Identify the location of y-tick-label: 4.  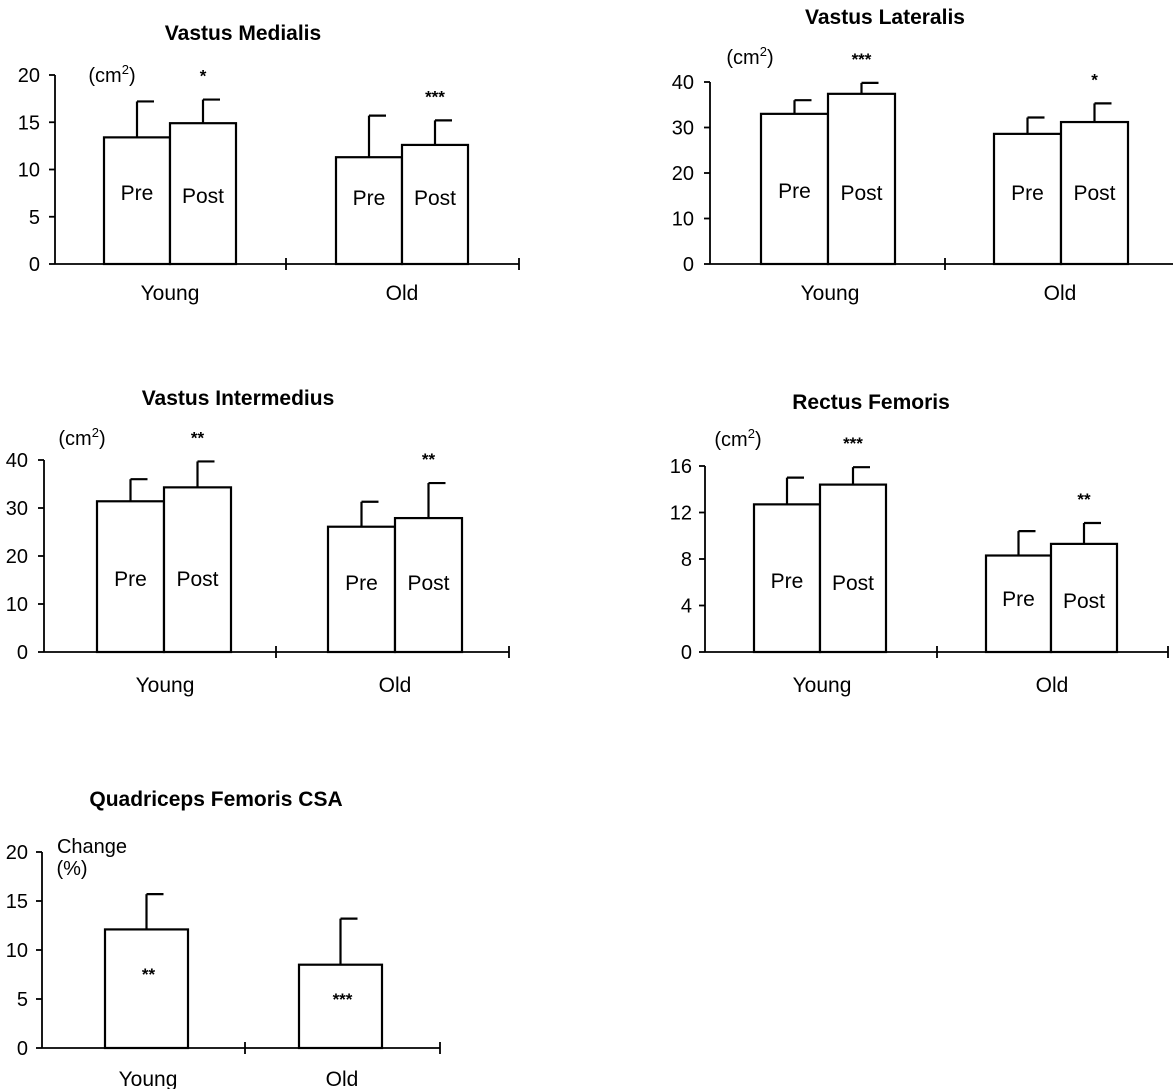
(686, 607).